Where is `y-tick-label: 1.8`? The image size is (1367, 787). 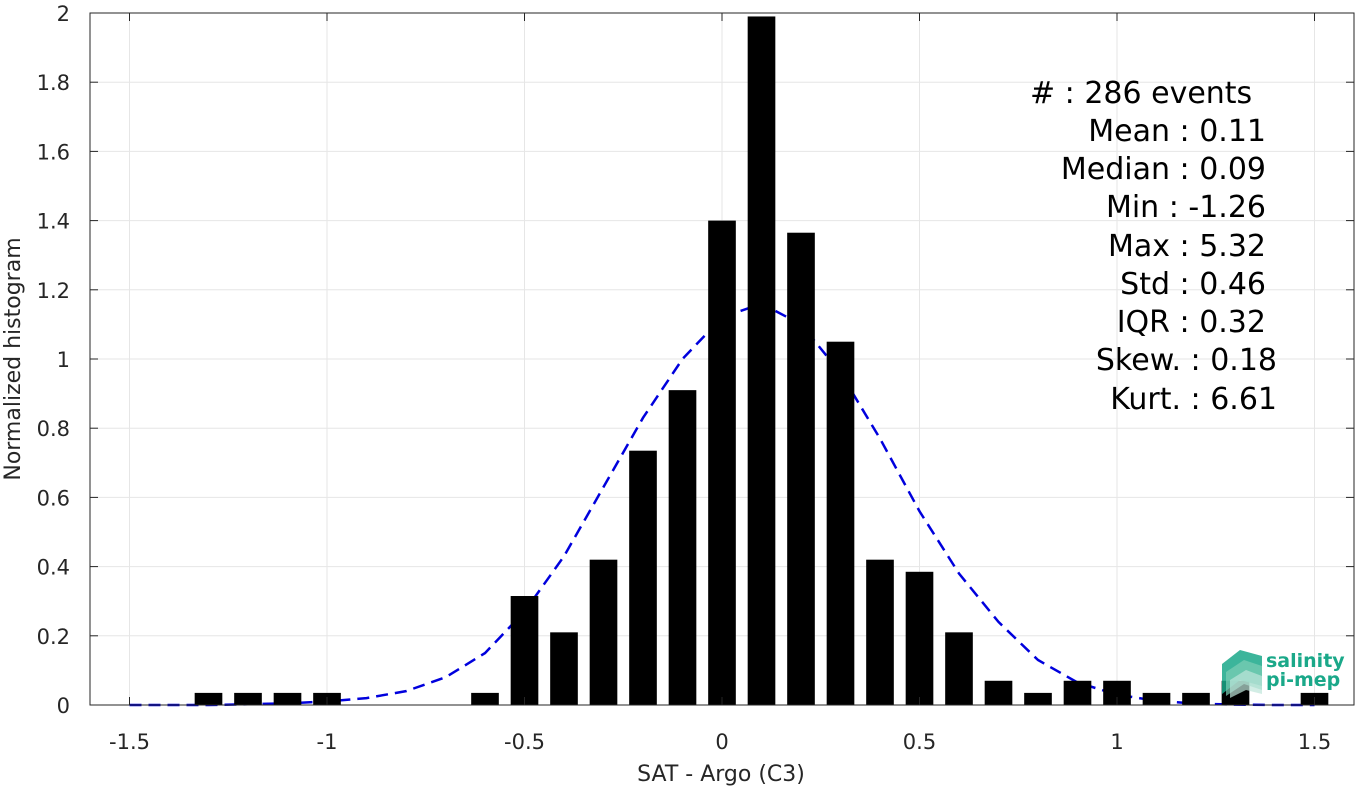 y-tick-label: 1.8 is located at coordinates (53, 83).